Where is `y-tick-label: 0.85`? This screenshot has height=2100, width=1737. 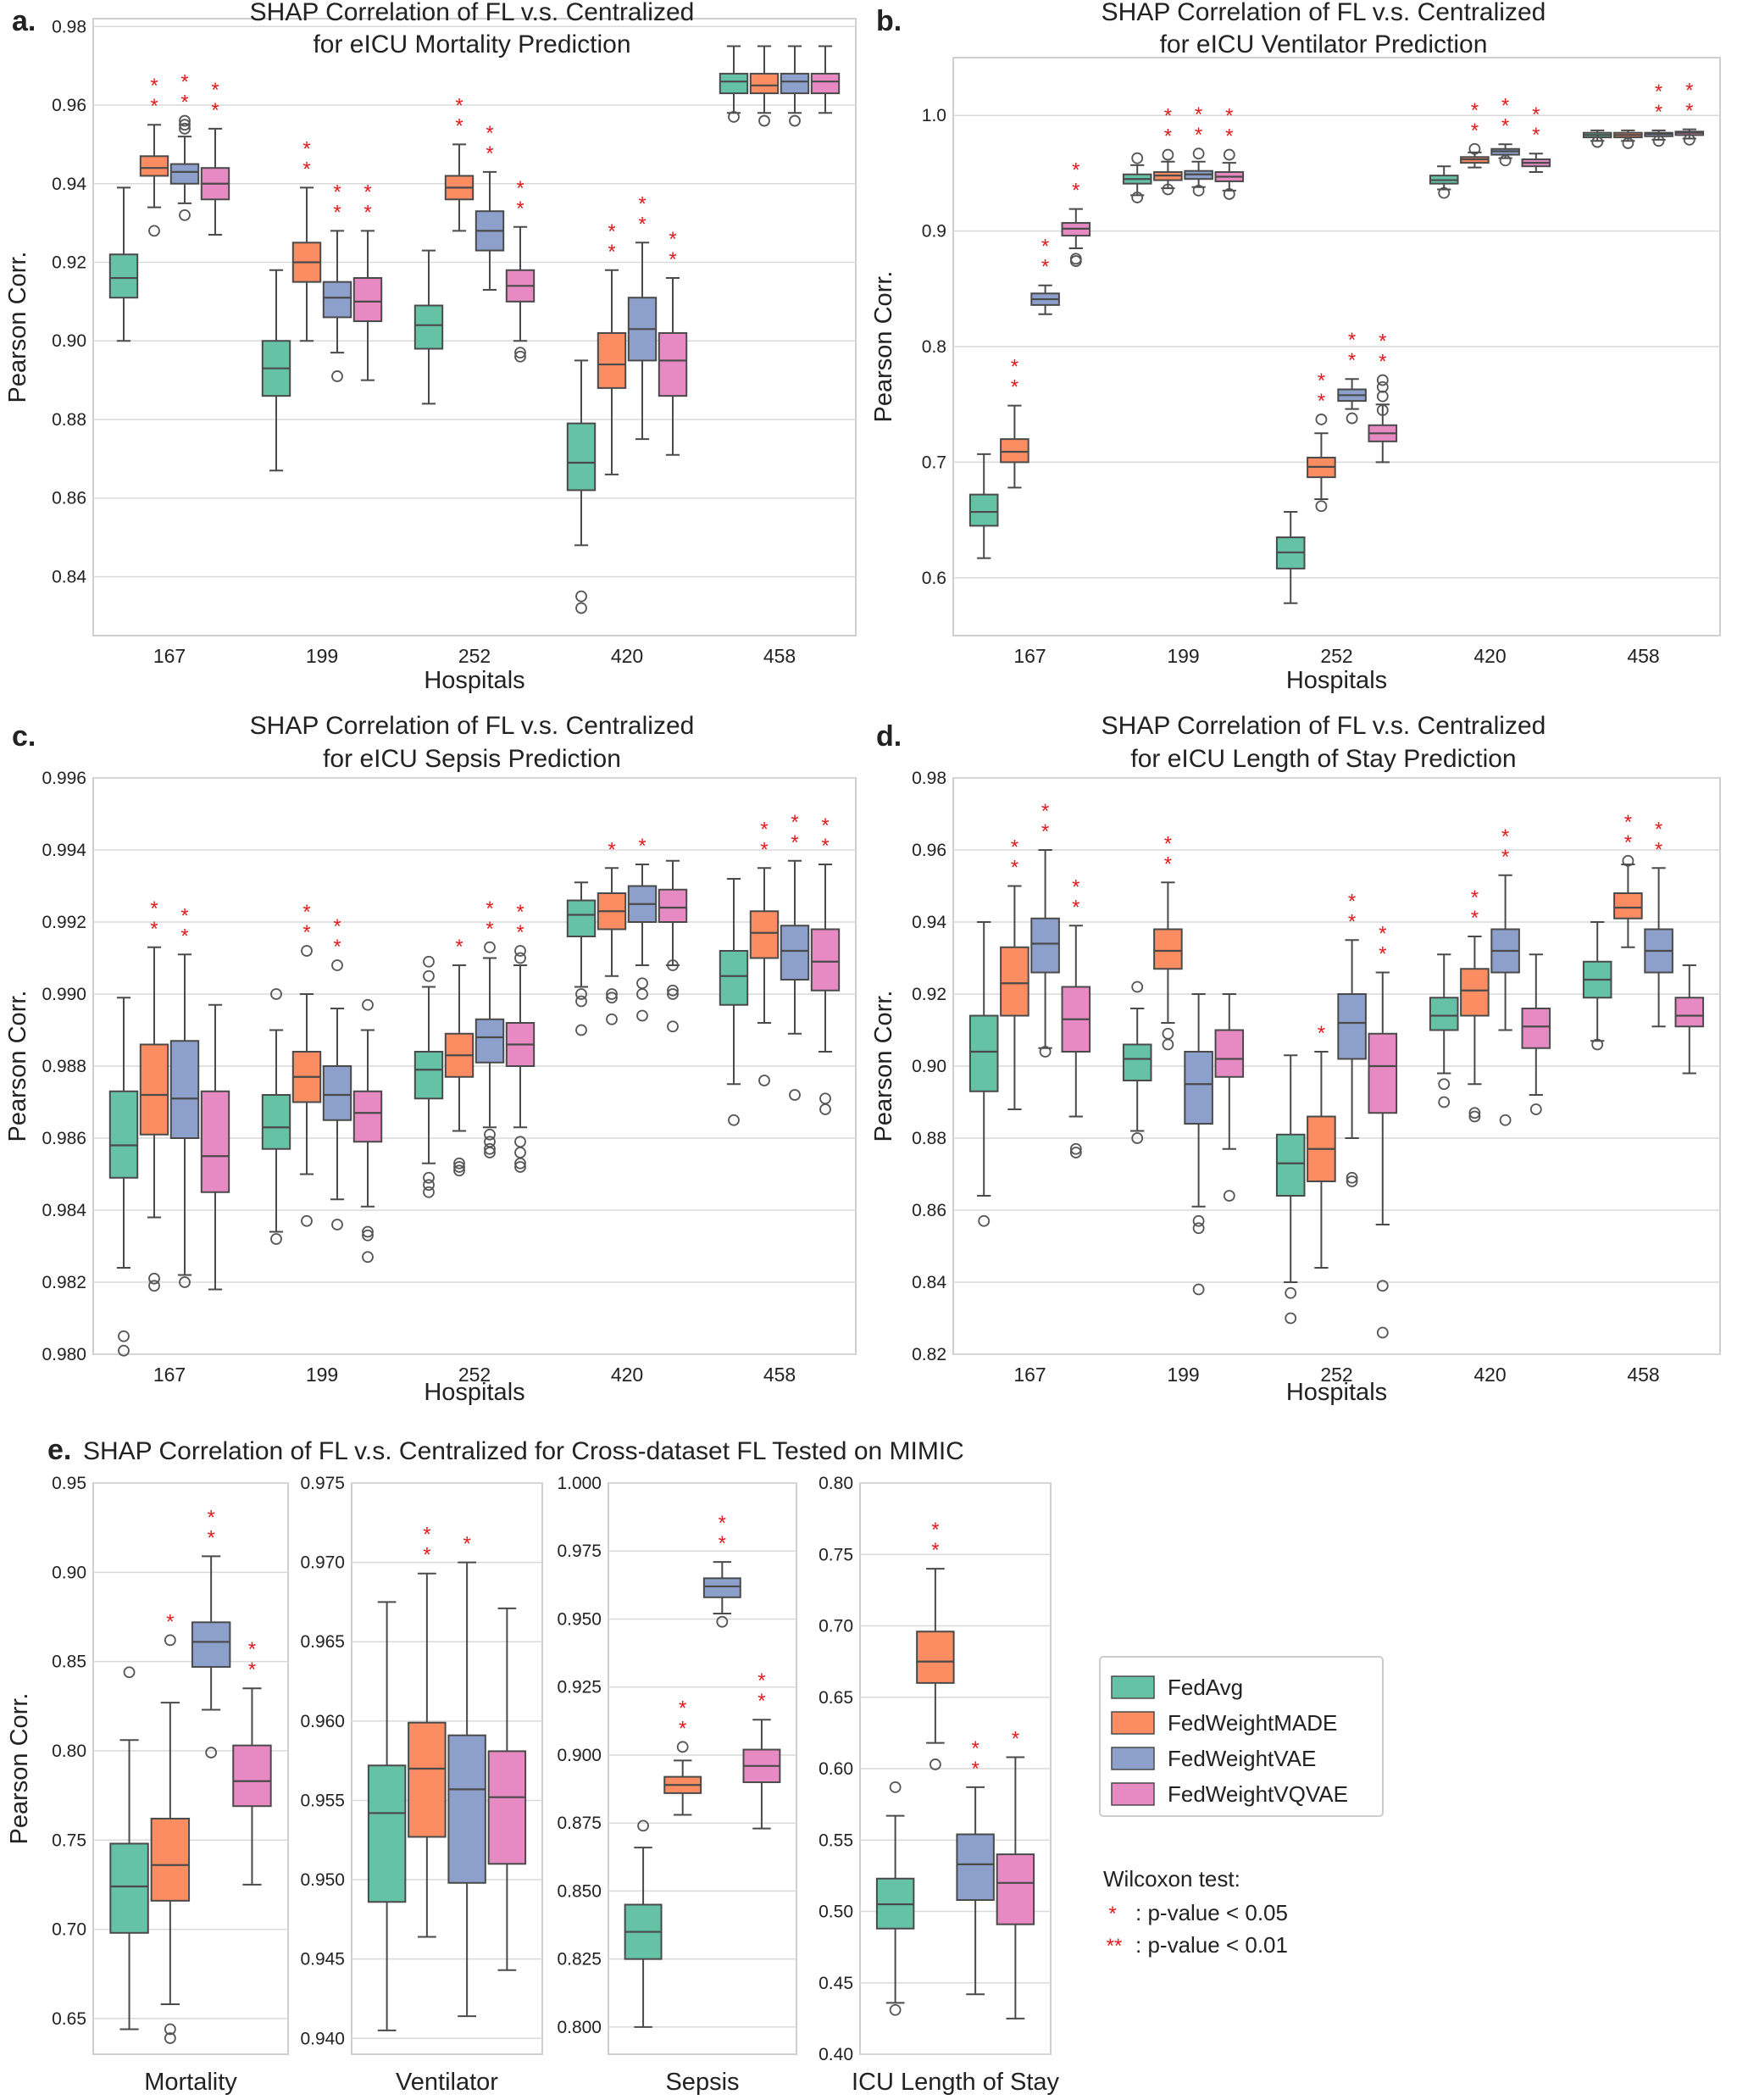
y-tick-label: 0.85 is located at coordinates (69, 1662).